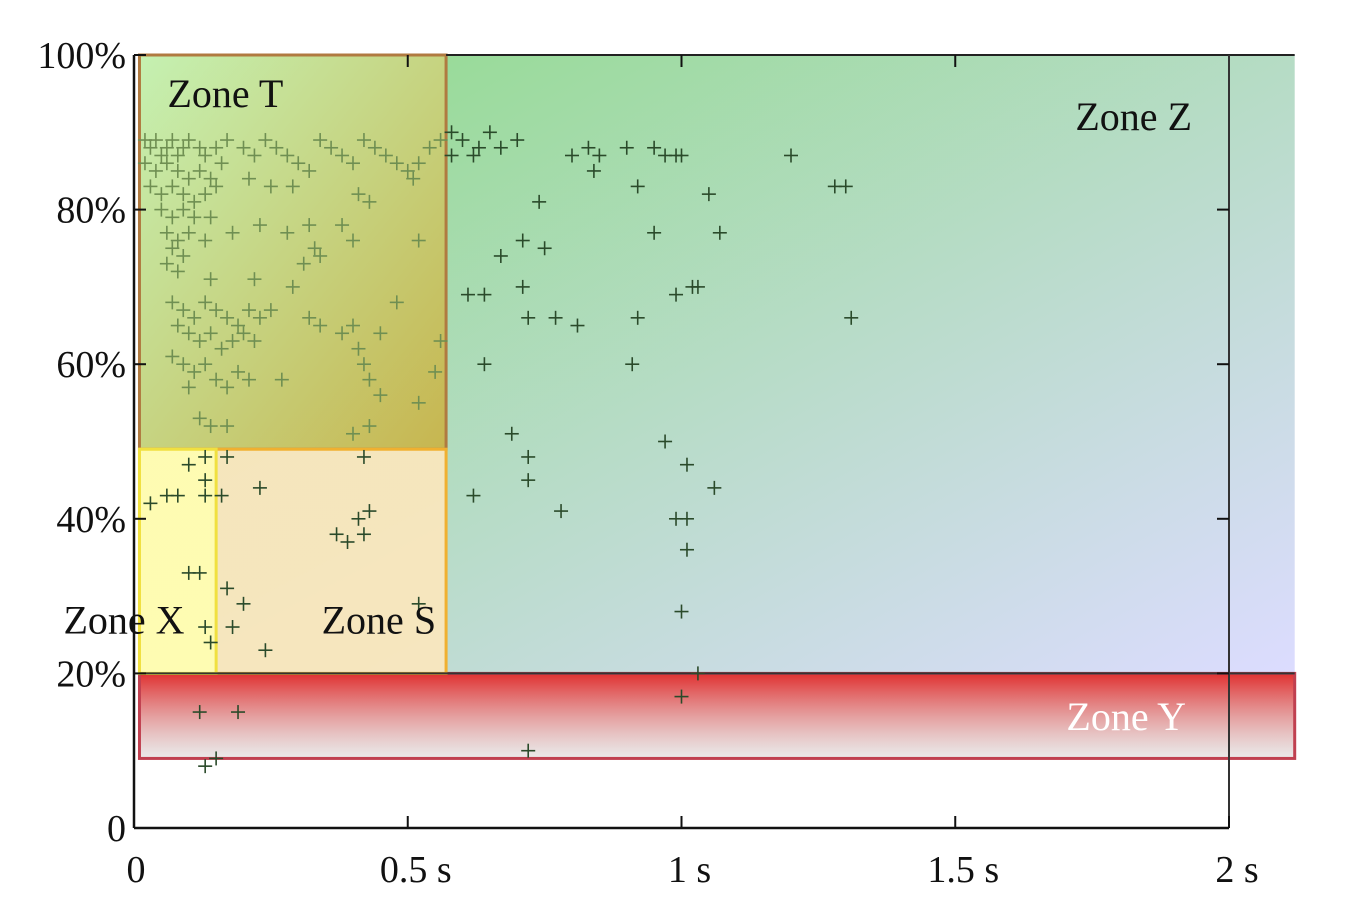  Describe the element at coordinates (91, 365) in the screenshot. I see `y-tick-label: 60%` at that location.